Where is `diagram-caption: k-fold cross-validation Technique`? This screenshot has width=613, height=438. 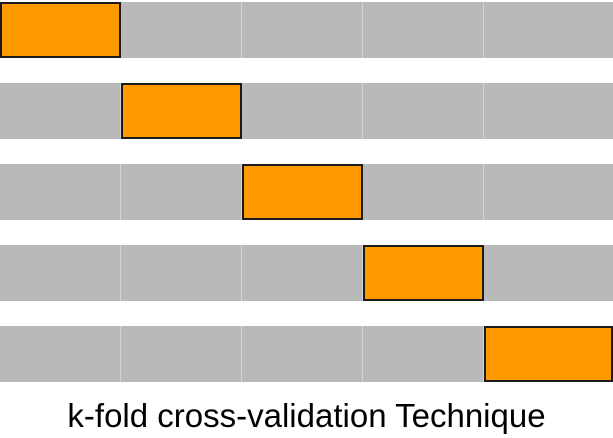
diagram-caption: k-fold cross-validation Technique is located at coordinates (306, 415).